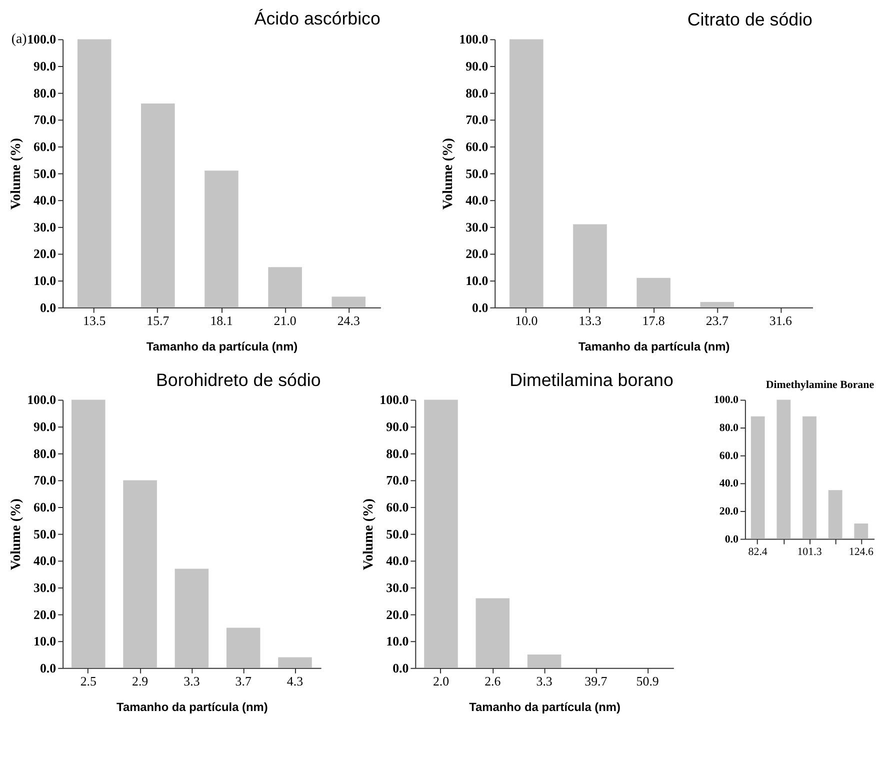 The image size is (882, 758). Describe the element at coordinates (140, 680) in the screenshot. I see `x-tick-label: 2.9` at that location.